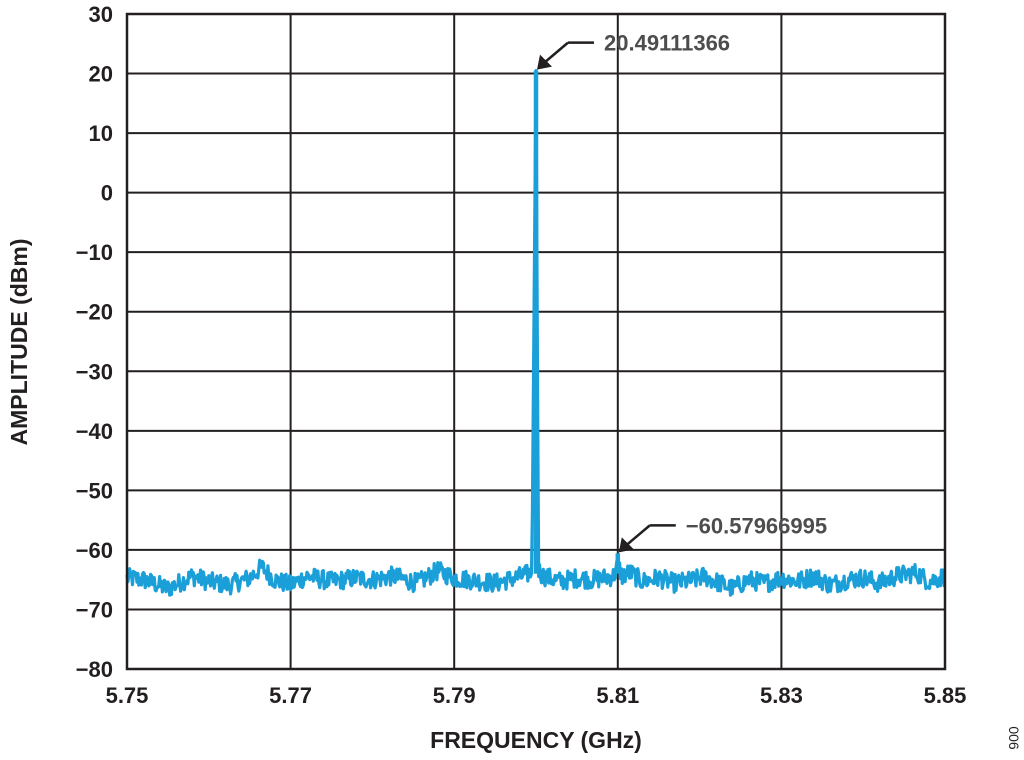 Image resolution: width=1024 pixels, height=760 pixels. Describe the element at coordinates (781, 695) in the screenshot. I see `x-tick-label: 5.83` at that location.